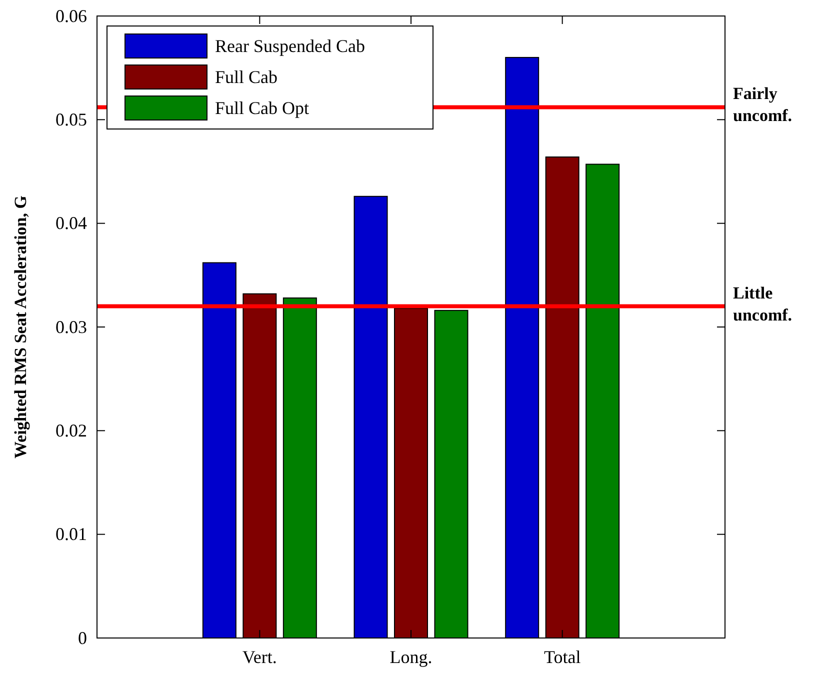 The height and width of the screenshot is (677, 840). Describe the element at coordinates (290, 46) in the screenshot. I see `legend-label: Rear Suspended Cab` at that location.